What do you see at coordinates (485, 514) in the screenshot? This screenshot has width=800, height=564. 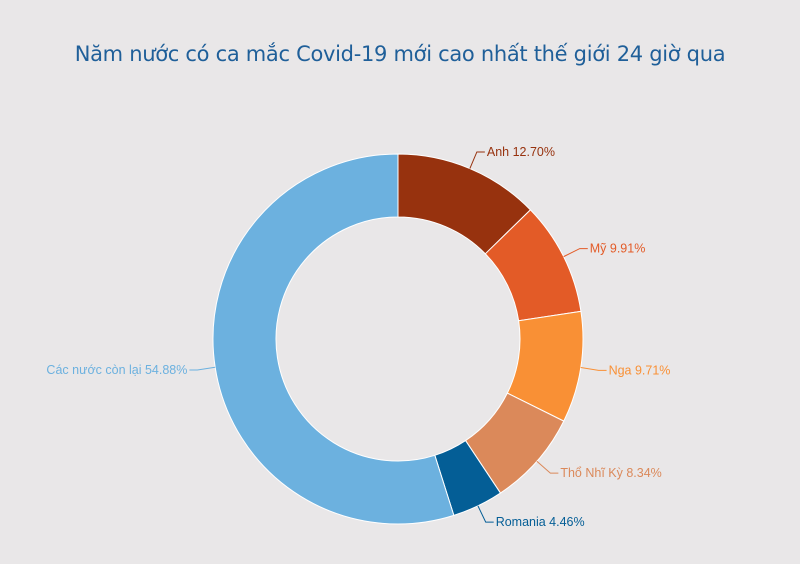 I see `leader-line-romania` at bounding box center [485, 514].